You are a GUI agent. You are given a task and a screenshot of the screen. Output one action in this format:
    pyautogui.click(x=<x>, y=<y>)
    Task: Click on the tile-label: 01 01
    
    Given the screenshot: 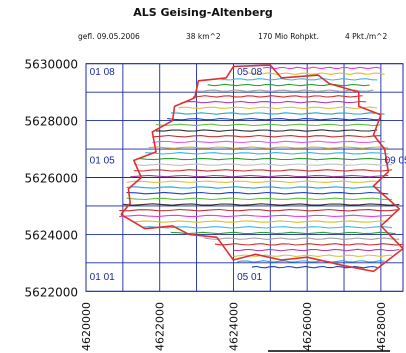 What is the action you would take?
    pyautogui.click(x=102, y=277)
    